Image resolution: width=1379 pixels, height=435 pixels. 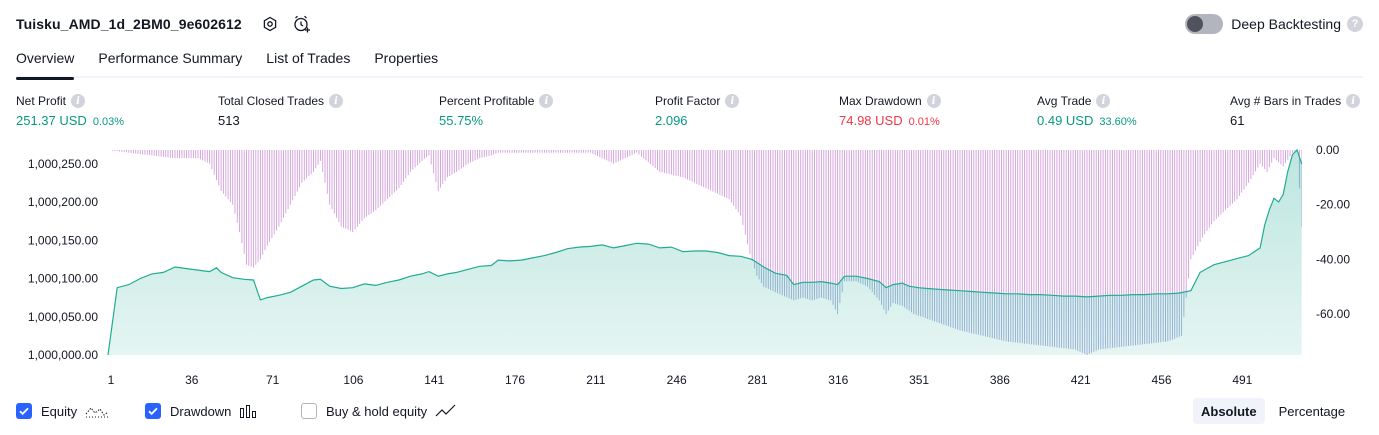 I want to click on left-tick-label: 1,000,250.00, so click(x=63, y=164).